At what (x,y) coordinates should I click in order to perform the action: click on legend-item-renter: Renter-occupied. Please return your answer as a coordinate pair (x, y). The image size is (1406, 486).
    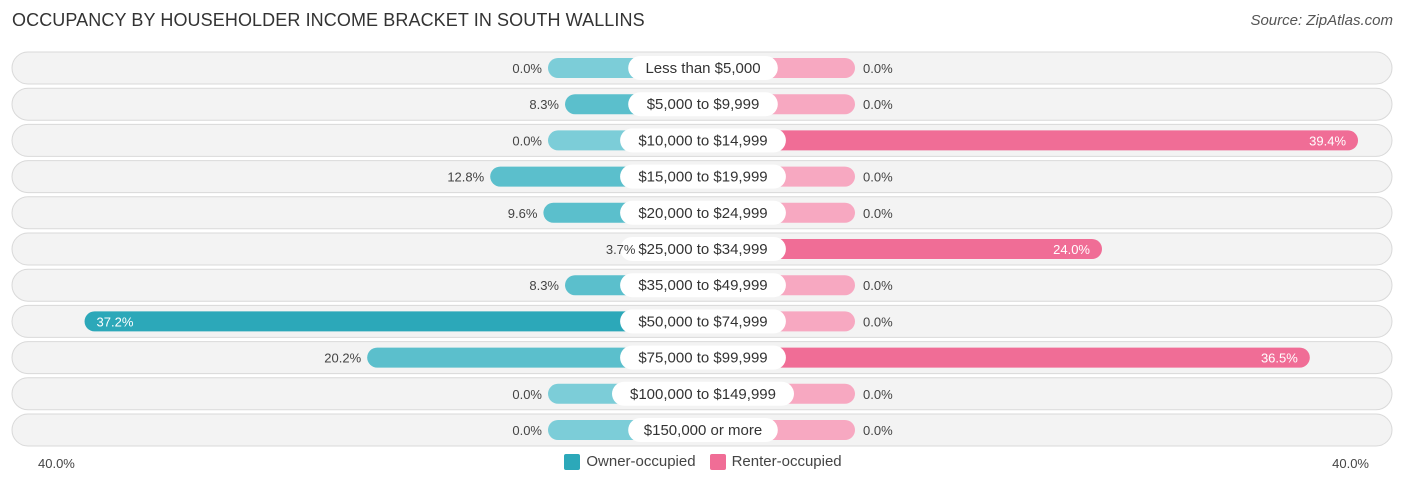
    Looking at the image, I should click on (775, 461).